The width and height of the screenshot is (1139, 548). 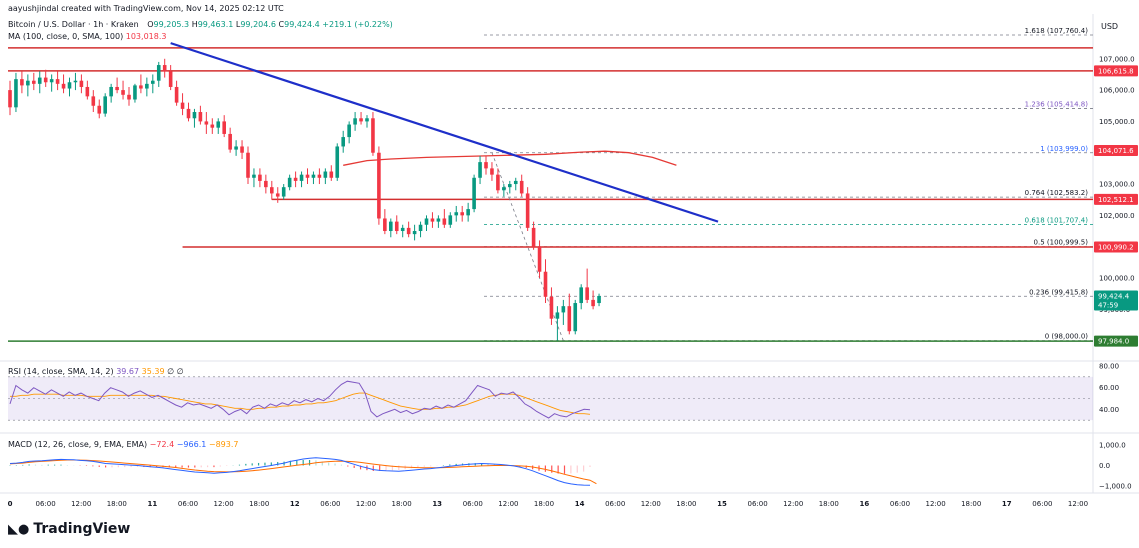 I want to click on rsi-value: 39.67, so click(x=128, y=371).